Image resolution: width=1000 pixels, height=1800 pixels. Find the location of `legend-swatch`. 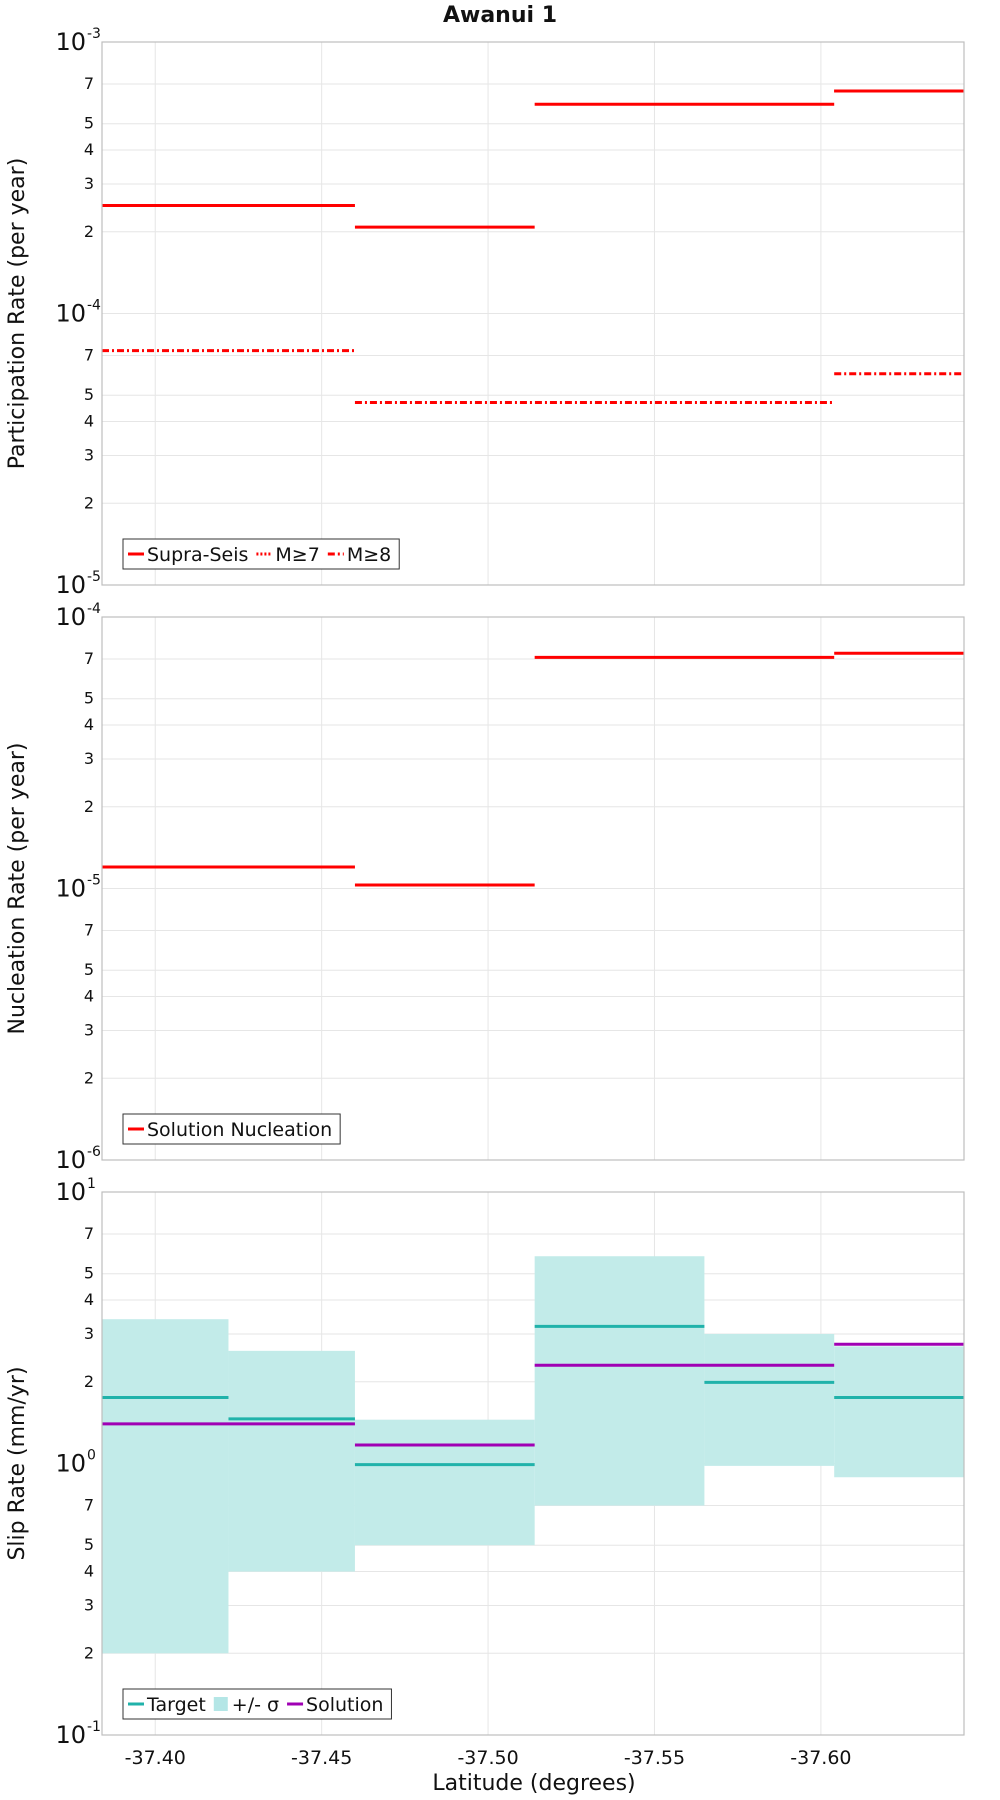

legend-swatch is located at coordinates (220, 1704).